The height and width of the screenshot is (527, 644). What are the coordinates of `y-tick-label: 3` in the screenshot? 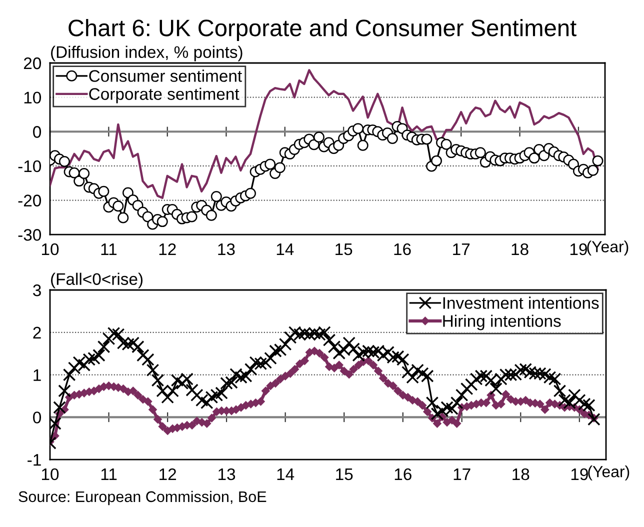 It's located at (37, 290).